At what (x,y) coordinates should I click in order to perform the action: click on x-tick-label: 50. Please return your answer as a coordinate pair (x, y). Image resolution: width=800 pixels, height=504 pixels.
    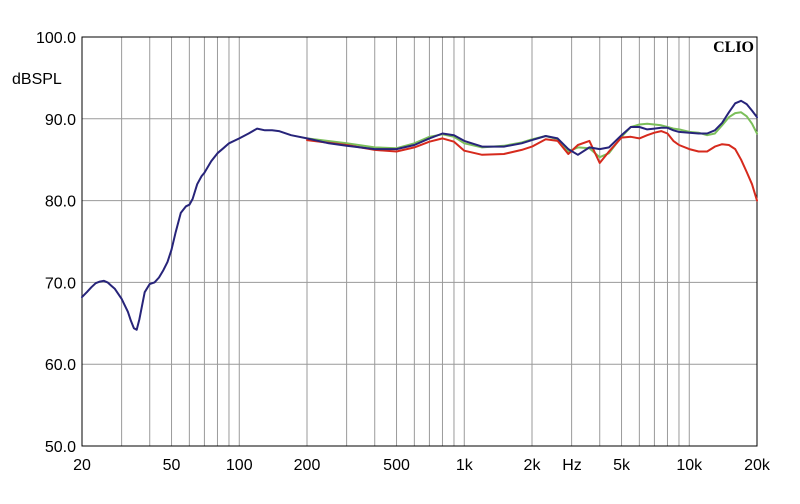
    Looking at the image, I should click on (172, 465).